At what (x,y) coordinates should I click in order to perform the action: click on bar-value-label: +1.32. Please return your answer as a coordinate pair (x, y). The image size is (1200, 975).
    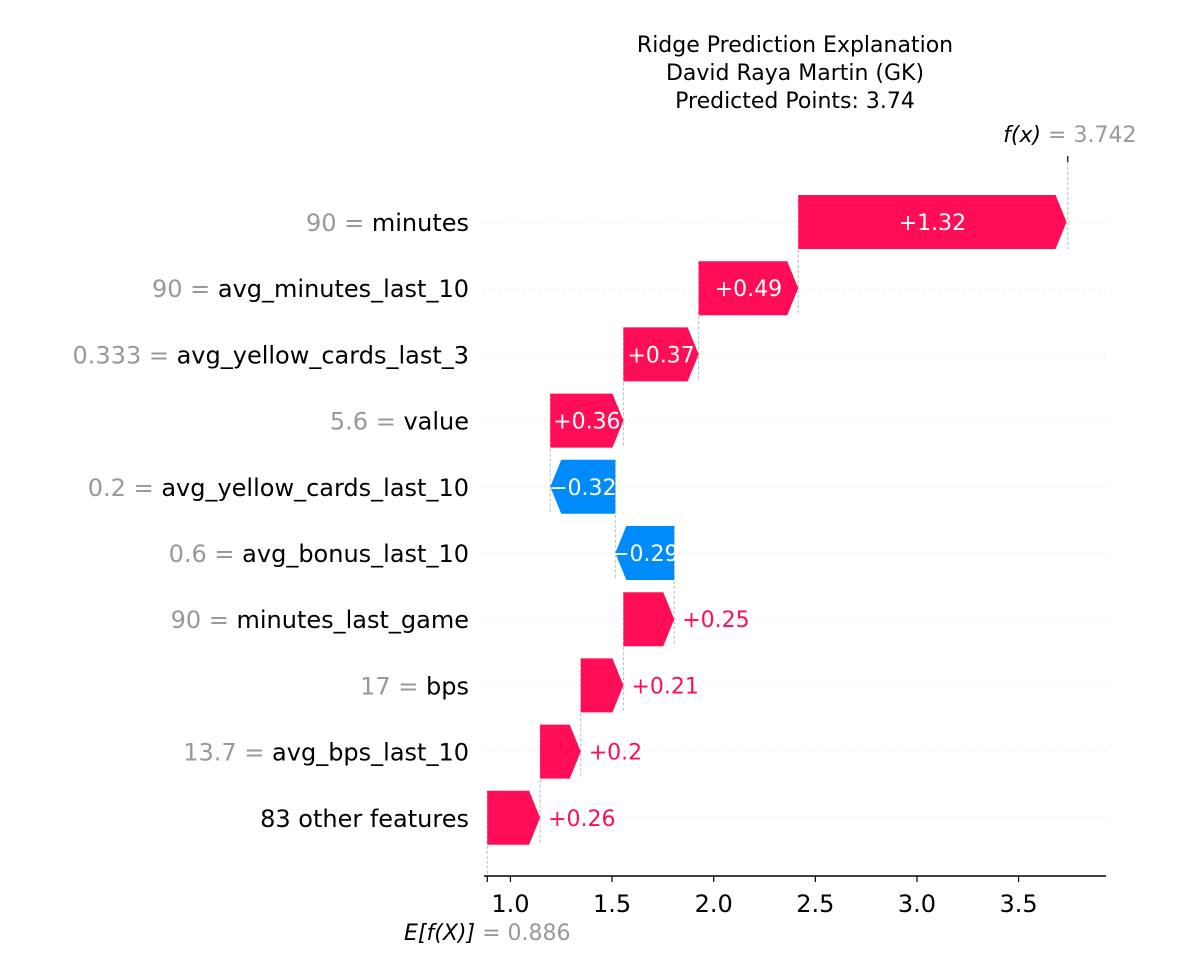
    Looking at the image, I should click on (932, 223).